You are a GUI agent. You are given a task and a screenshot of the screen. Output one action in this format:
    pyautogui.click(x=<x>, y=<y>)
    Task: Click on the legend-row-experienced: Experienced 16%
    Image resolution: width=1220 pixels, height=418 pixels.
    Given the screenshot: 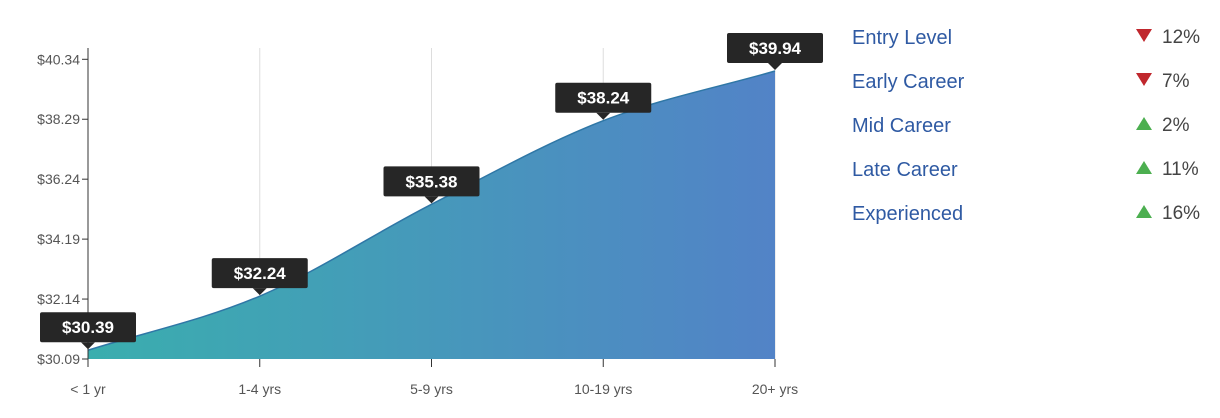 What is the action you would take?
    pyautogui.click(x=1027, y=222)
    